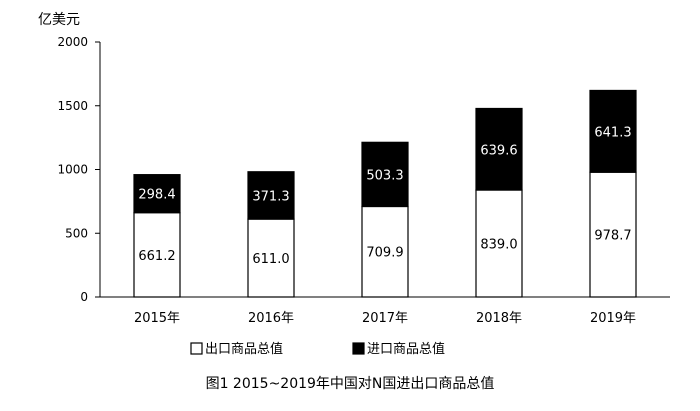 This screenshot has height=411, width=700. What do you see at coordinates (244, 349) in the screenshot?
I see `legend-label-export: 出口商品总值` at bounding box center [244, 349].